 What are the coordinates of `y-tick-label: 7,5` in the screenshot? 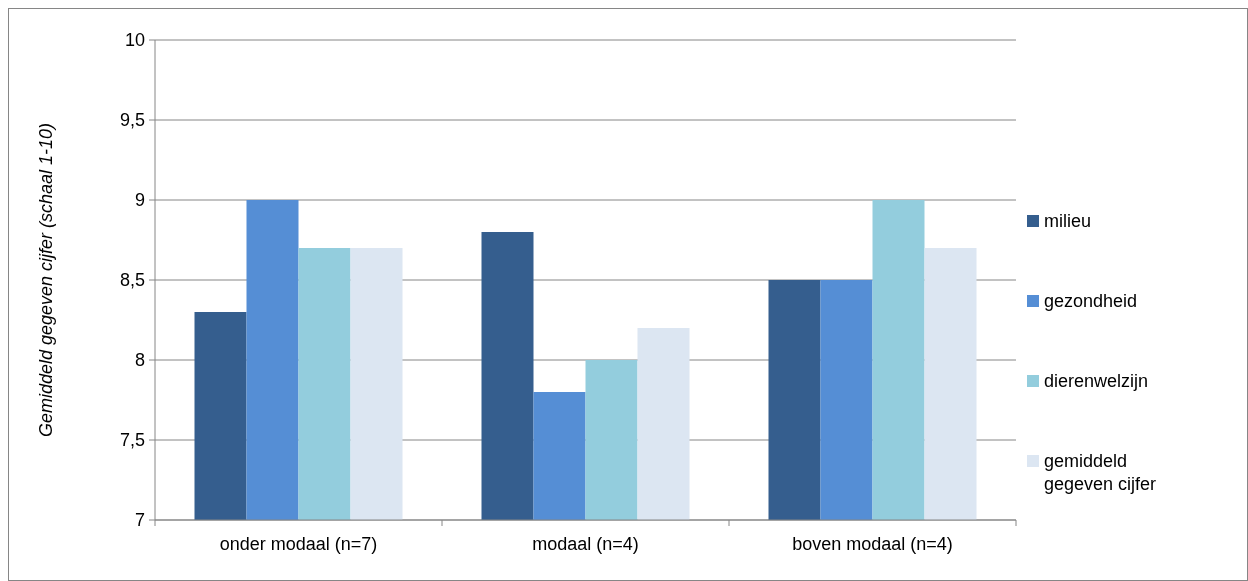 It's located at (132, 440).